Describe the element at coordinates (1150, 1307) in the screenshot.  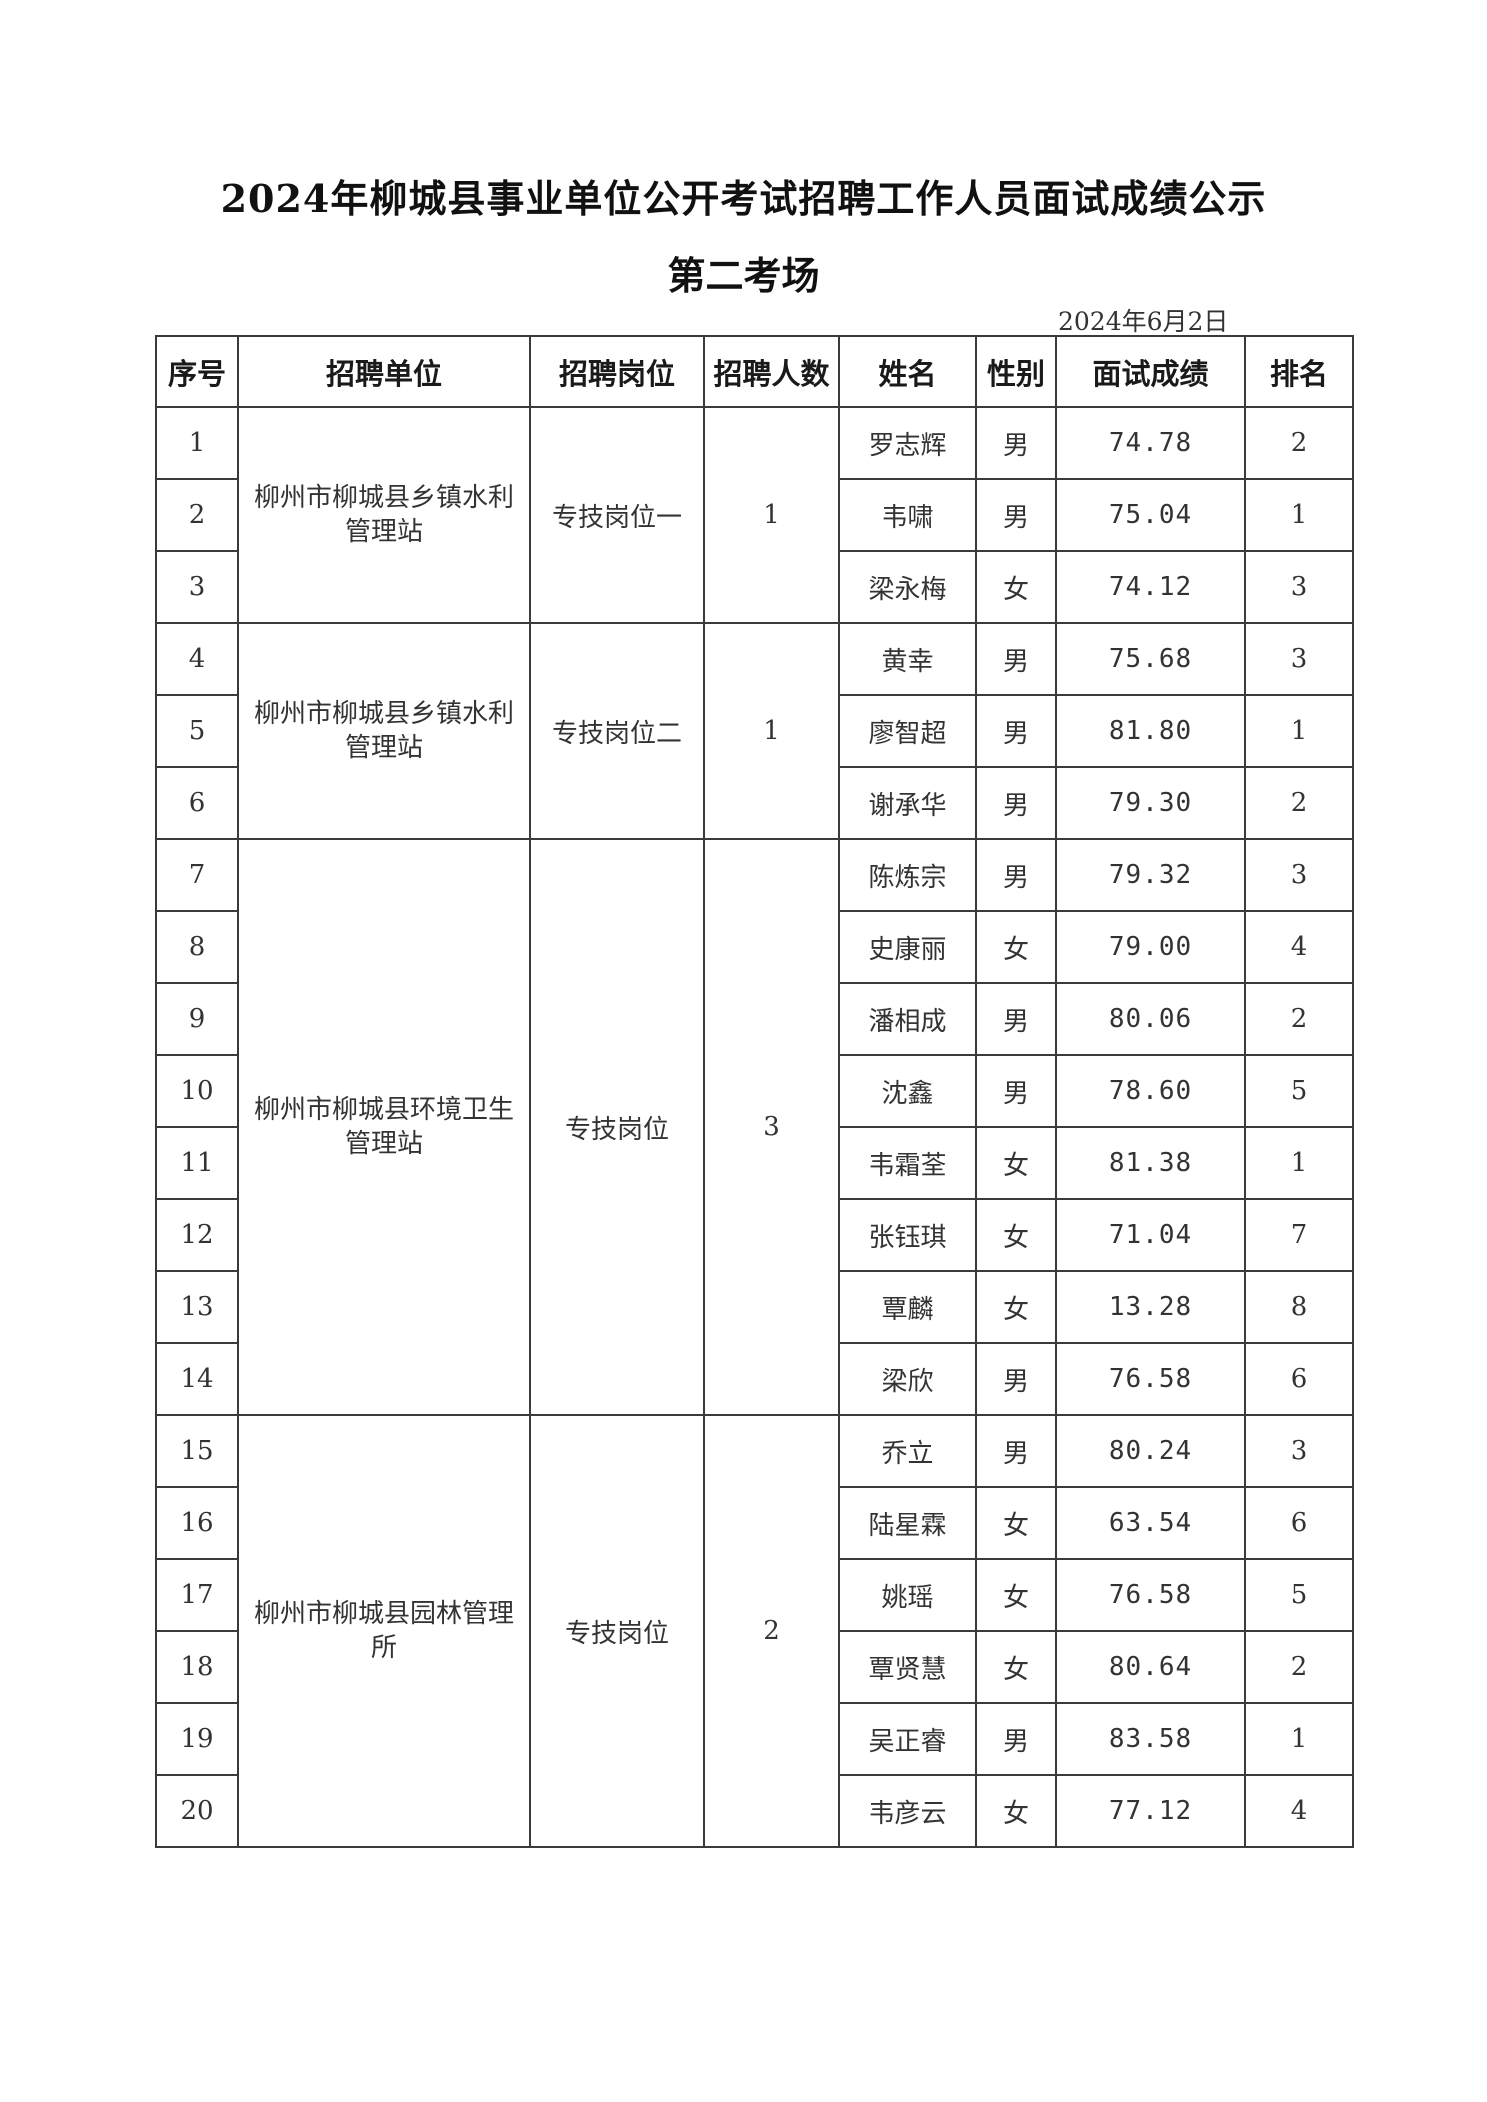
I see `cell-score: 13.28` at that location.